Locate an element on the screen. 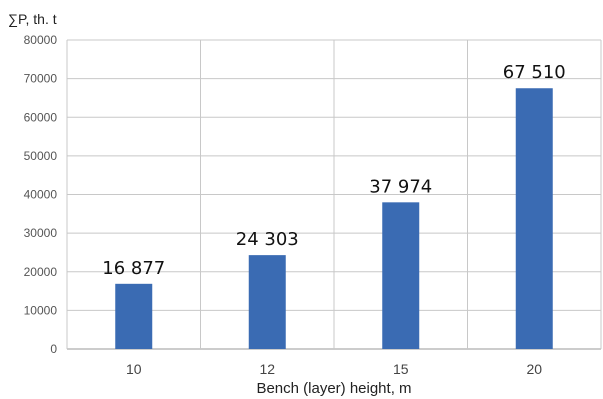  x-tick-label: 12 is located at coordinates (267, 369).